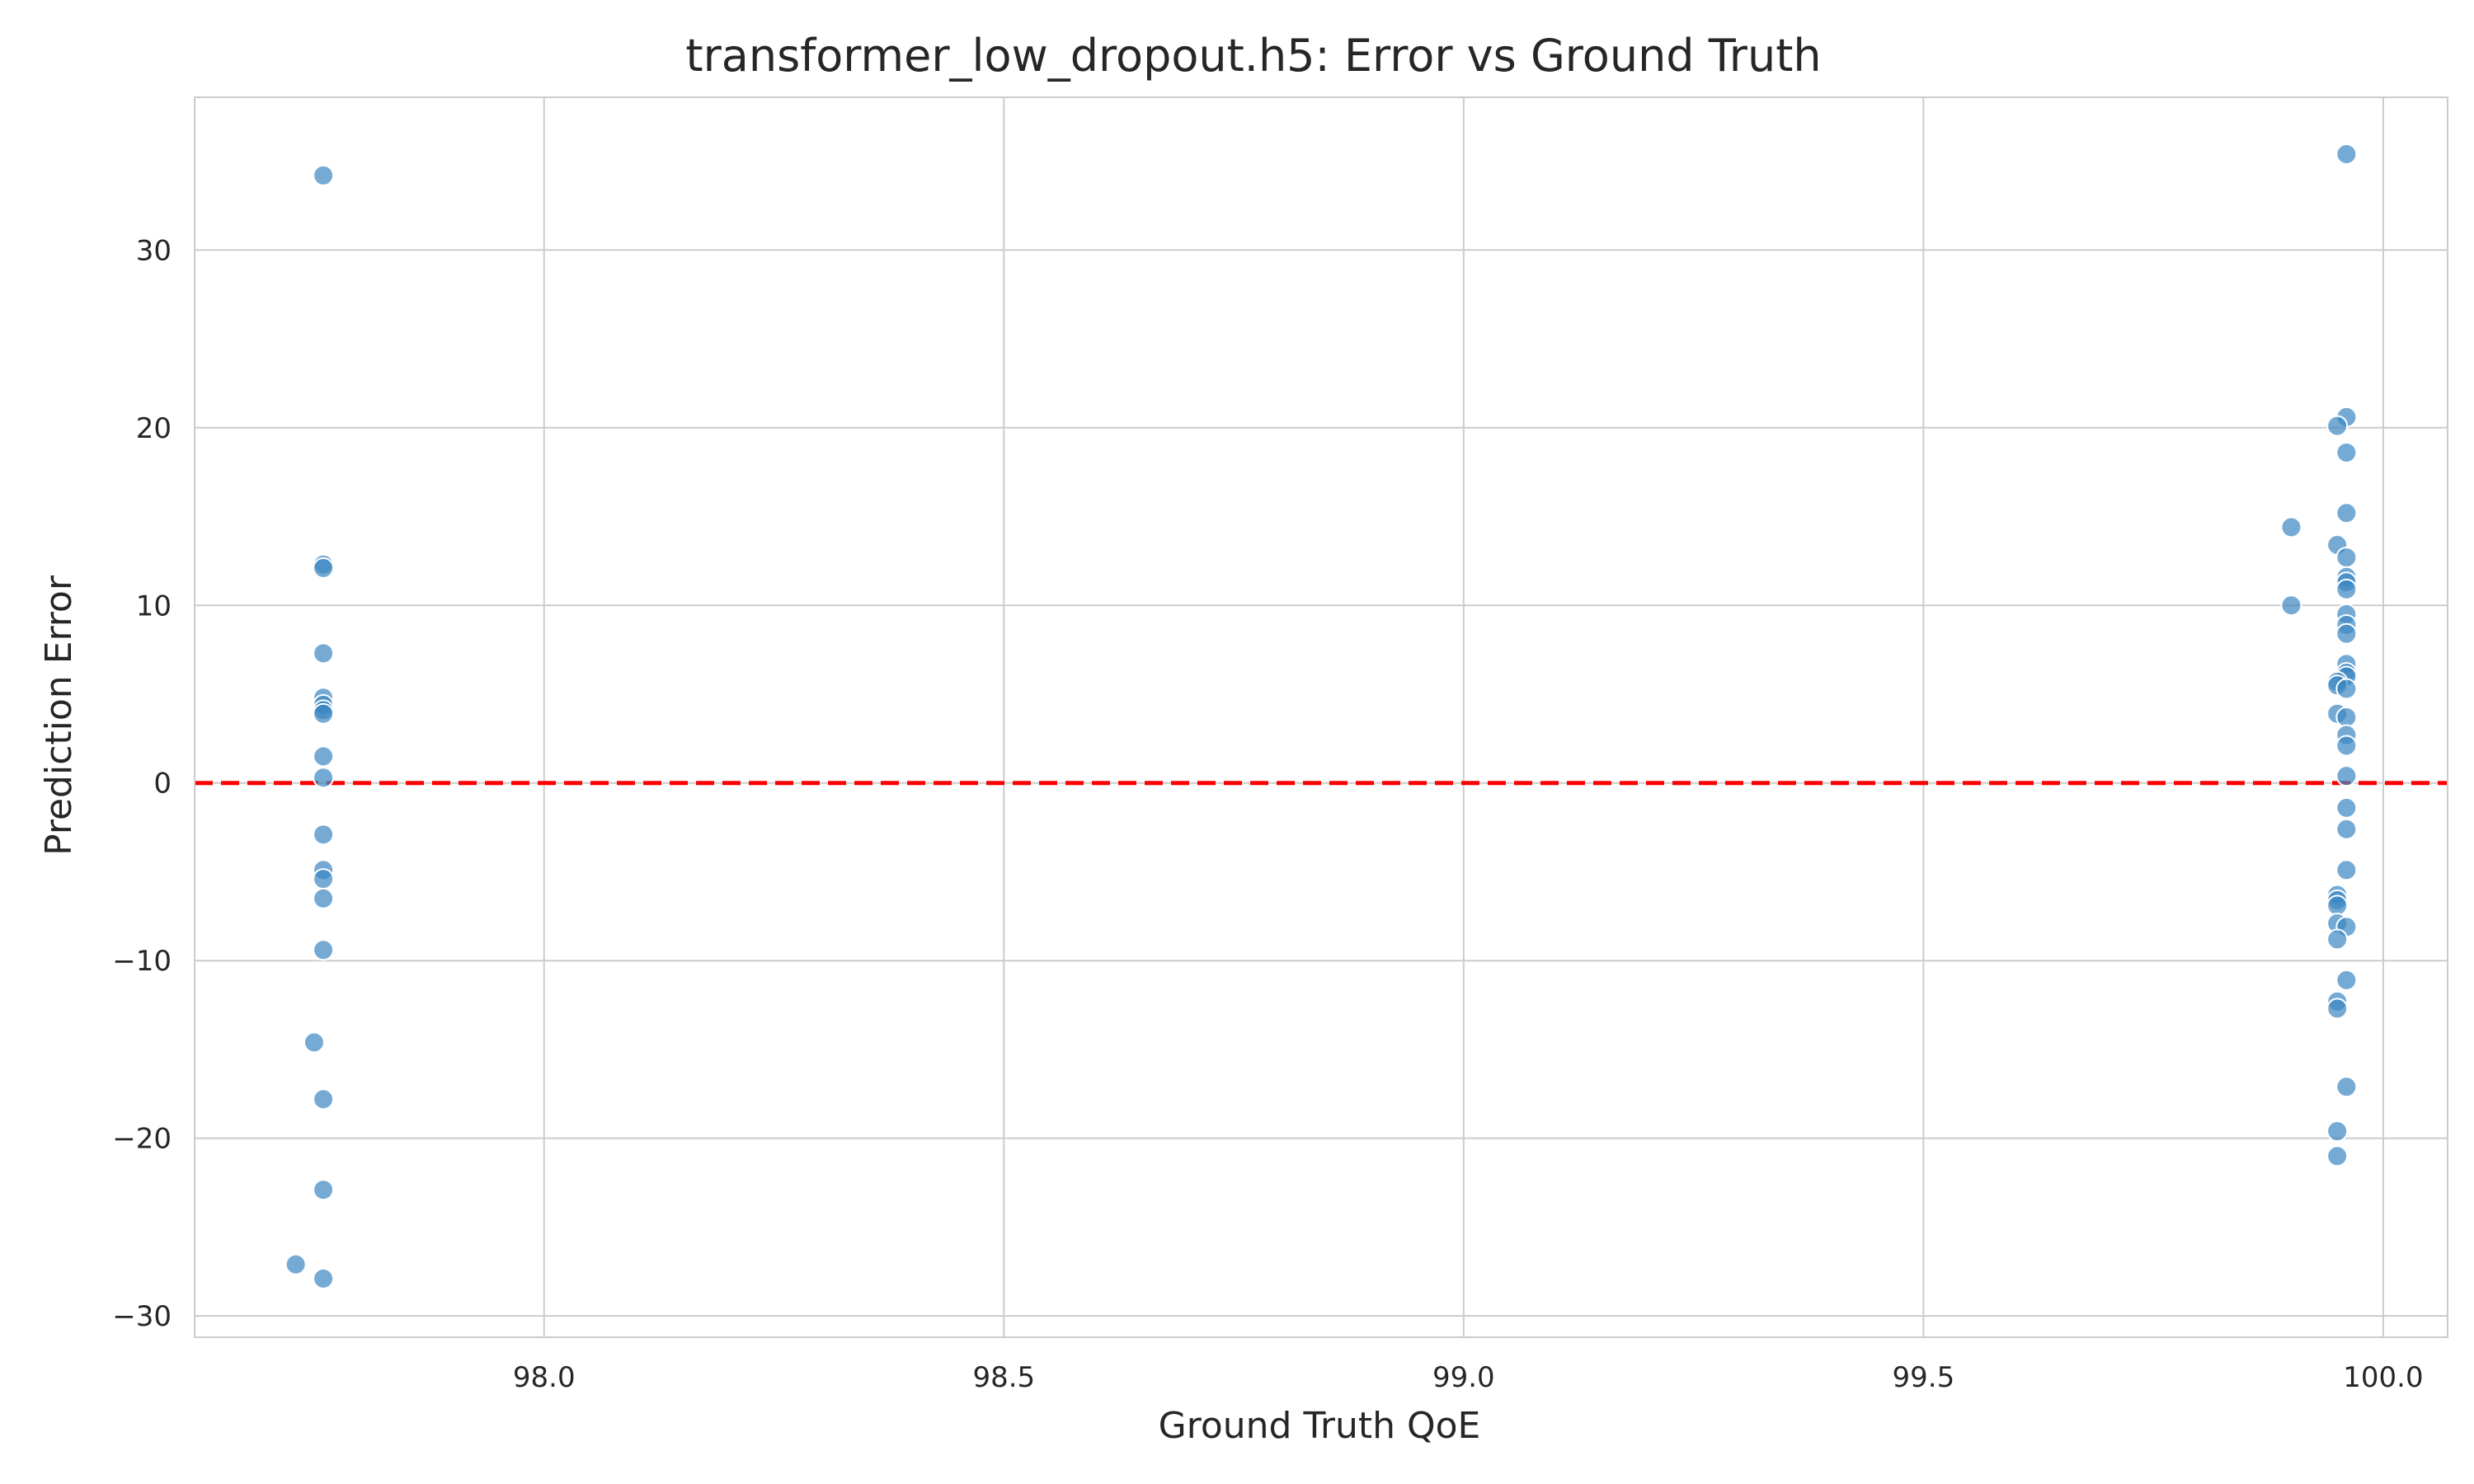 The width and height of the screenshot is (2474, 1484). Describe the element at coordinates (1320, 1426) in the screenshot. I see `x-axis-label: Ground Truth QoE` at that location.